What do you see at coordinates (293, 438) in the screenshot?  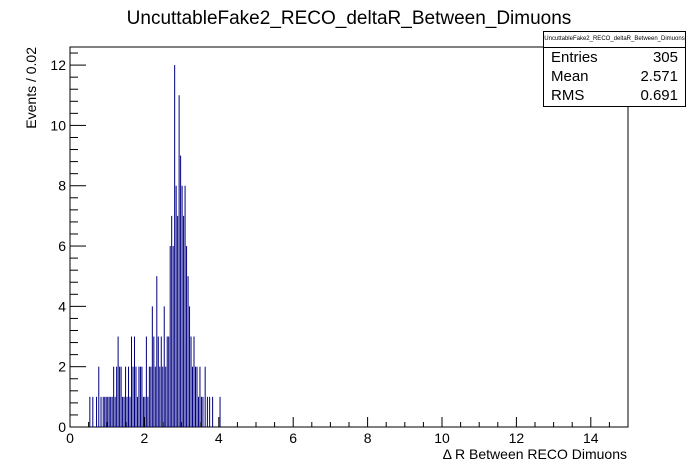 I see `x-tick-label: 6` at bounding box center [293, 438].